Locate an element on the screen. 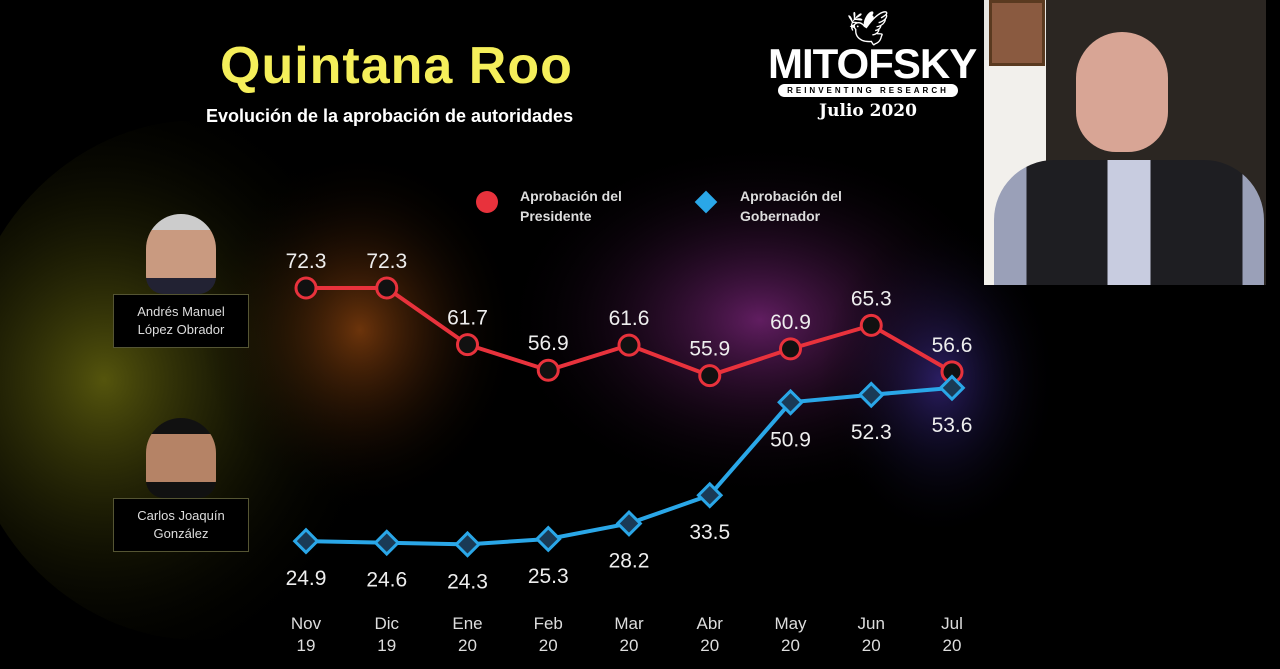 The width and height of the screenshot is (1280, 669). x-tick-label: Dic is located at coordinates (386, 623).